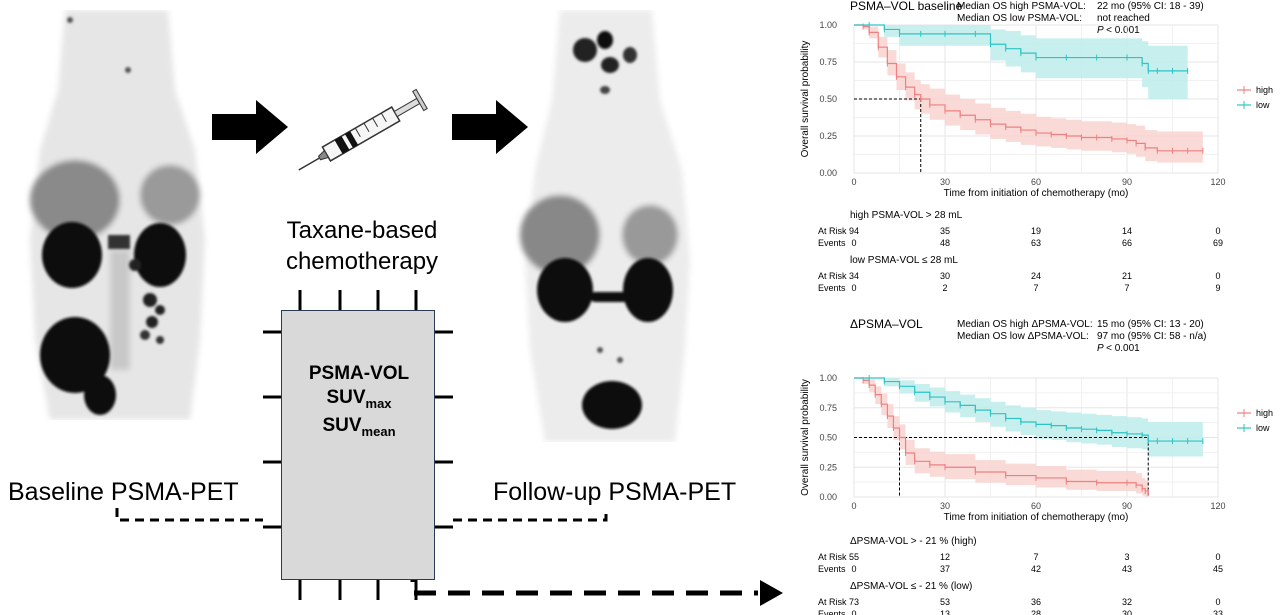 Image resolution: width=1280 pixels, height=615 pixels. I want to click on at-risk-value: 36, so click(1036, 602).